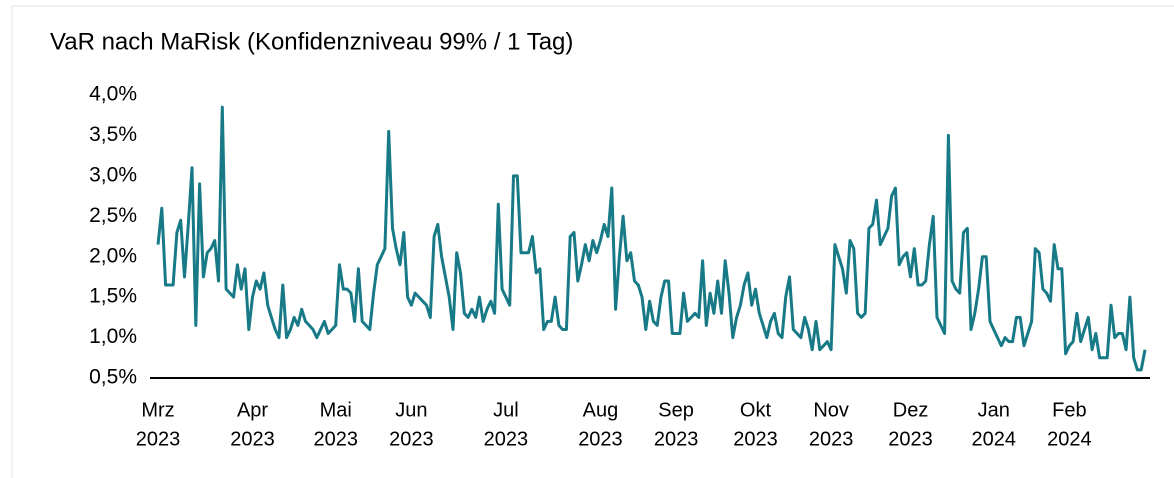 The height and width of the screenshot is (478, 1174). Describe the element at coordinates (676, 410) in the screenshot. I see `x-tick-label: Sep` at that location.